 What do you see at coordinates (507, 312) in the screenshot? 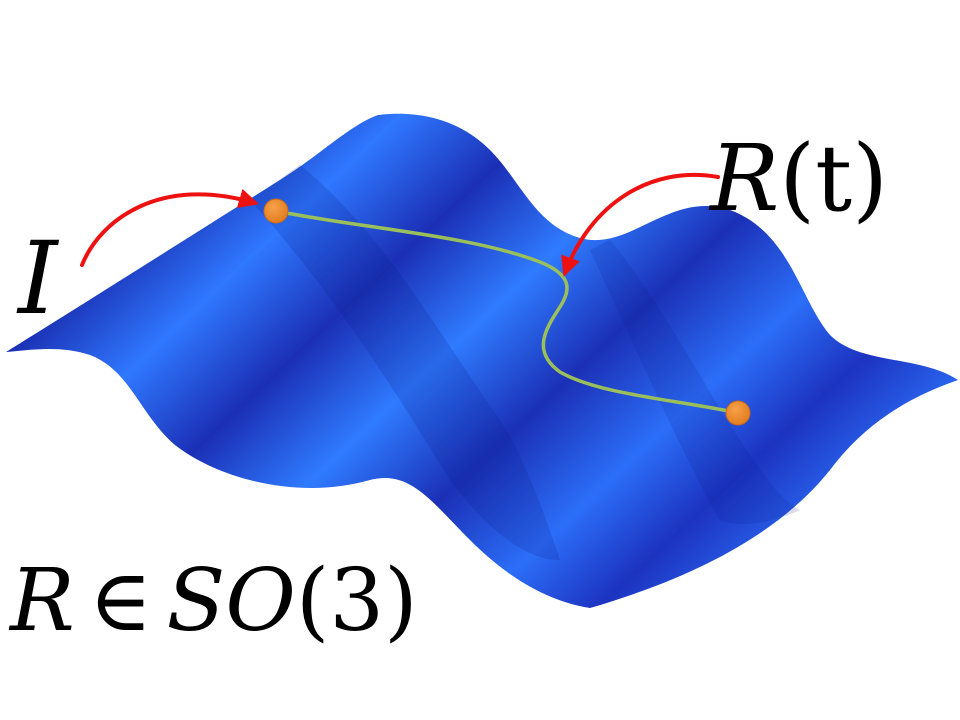
I see `trajectory-path` at bounding box center [507, 312].